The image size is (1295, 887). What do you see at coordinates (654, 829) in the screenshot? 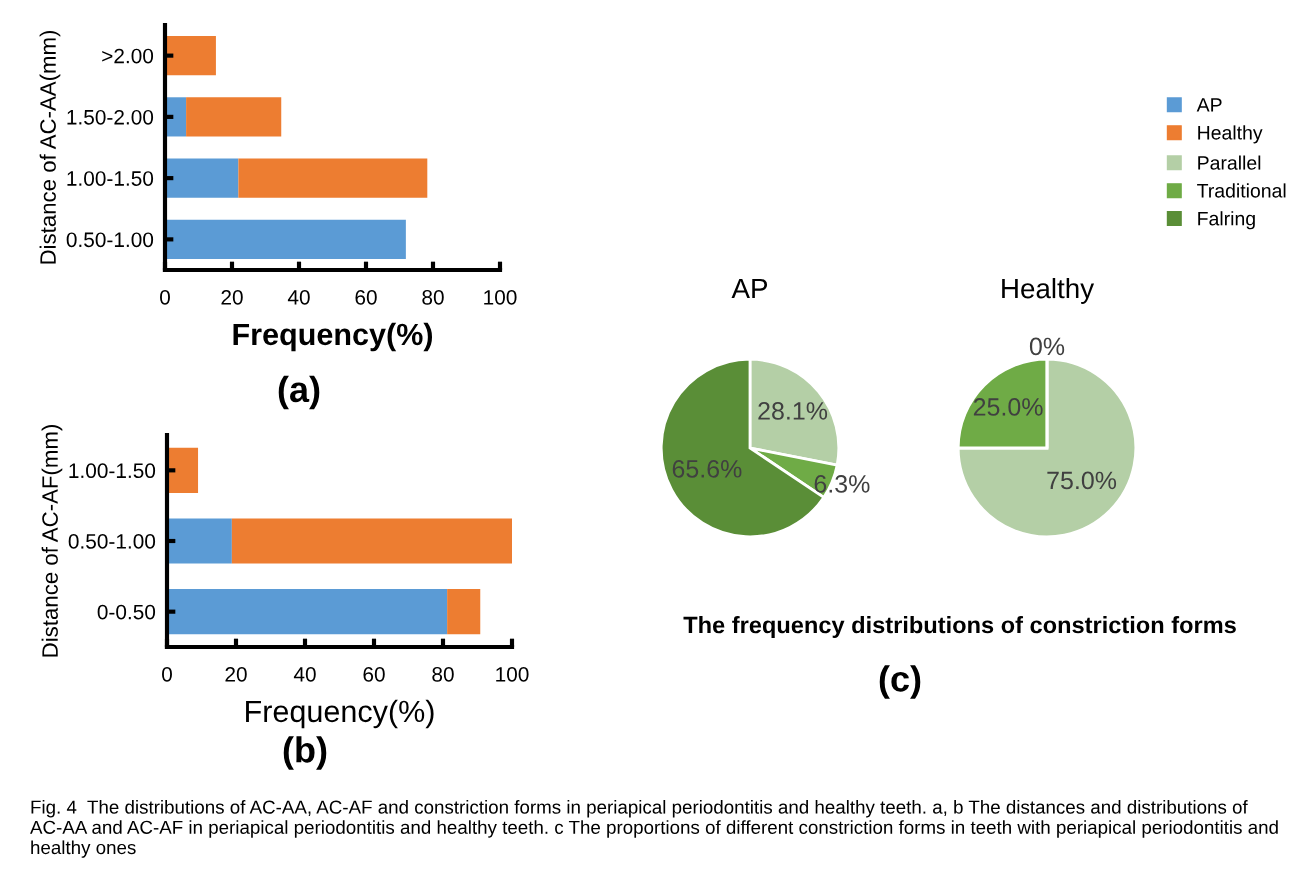
I see `caption: Fig. 4 The distributions of AC-AA, AC-AF and constriction forms in periapical periodontitis and healthy teeth. a, b The distances and distributions of AC-AA and AC-AF in periapical periodontitis and healthy teeth. c The proportions of different constriction forms in teeth with periapical periodontitis and healthy ones` at bounding box center [654, 829].